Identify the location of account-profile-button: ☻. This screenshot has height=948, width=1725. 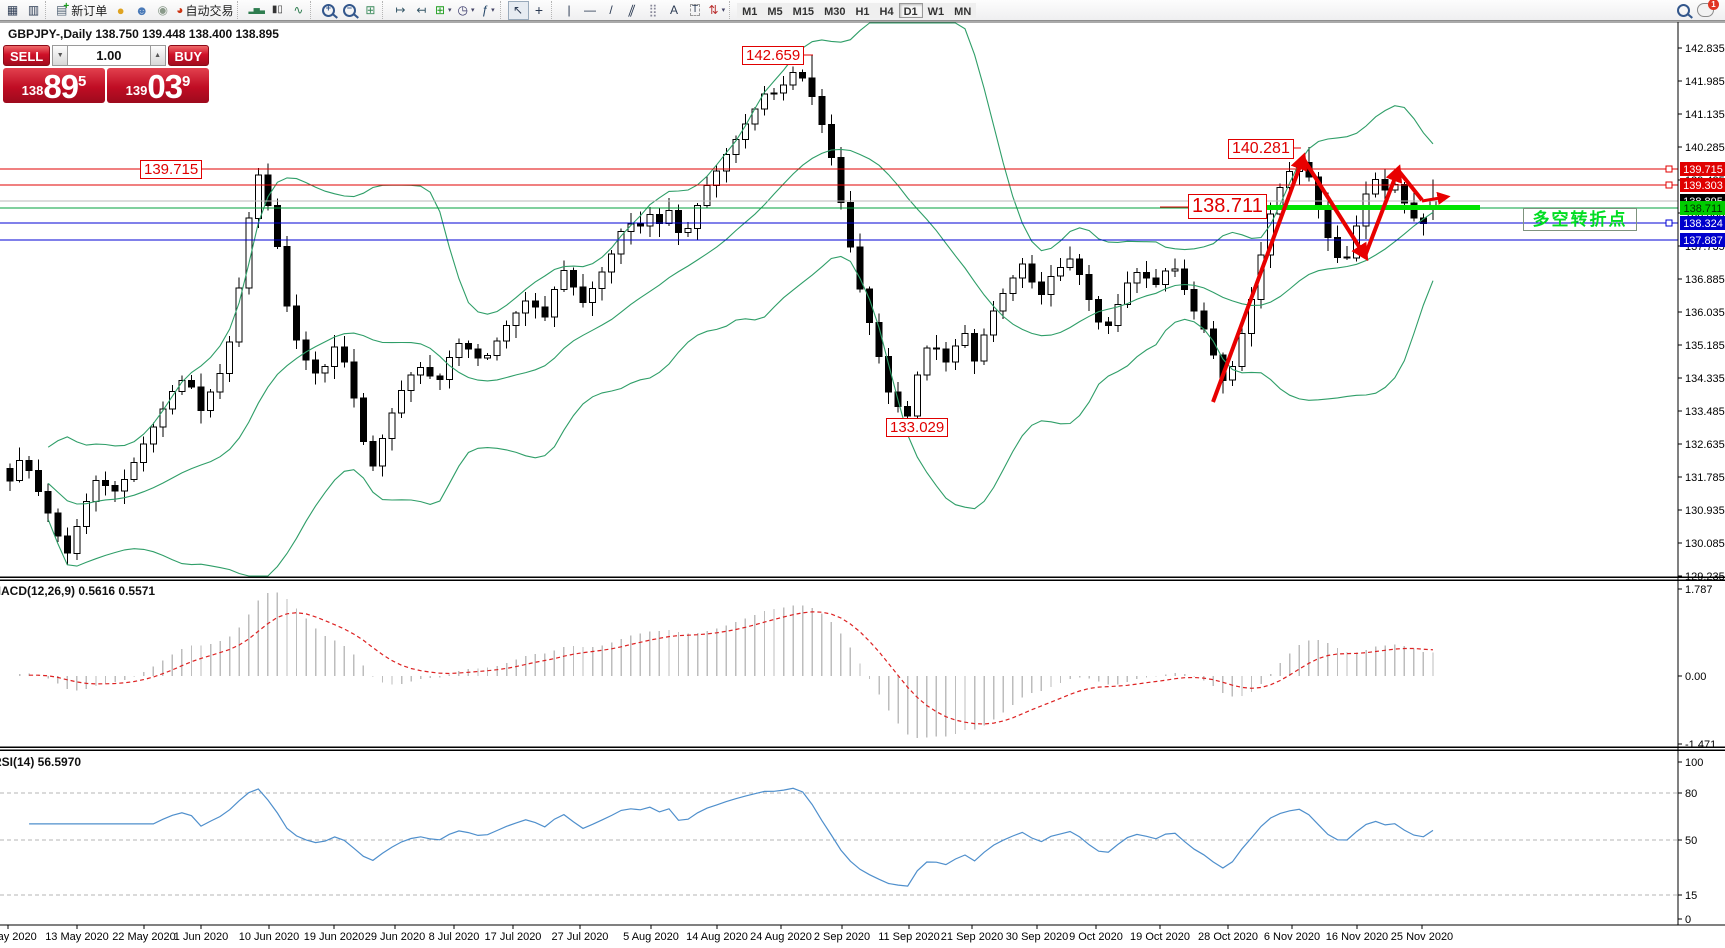
(141, 10).